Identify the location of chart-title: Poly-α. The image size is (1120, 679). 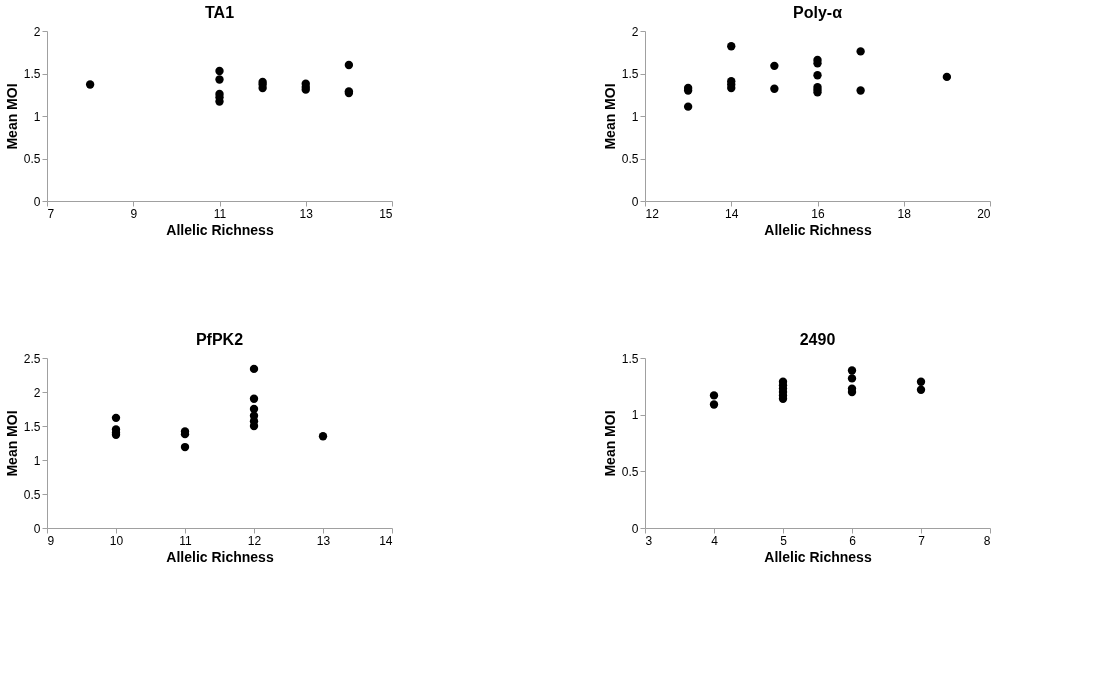
(818, 12).